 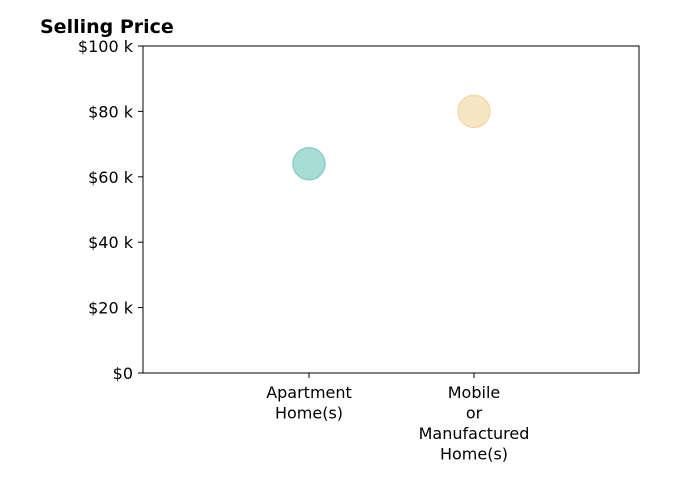 I want to click on x-tick-label: Mobile or Manufactured Home(s), so click(x=474, y=423).